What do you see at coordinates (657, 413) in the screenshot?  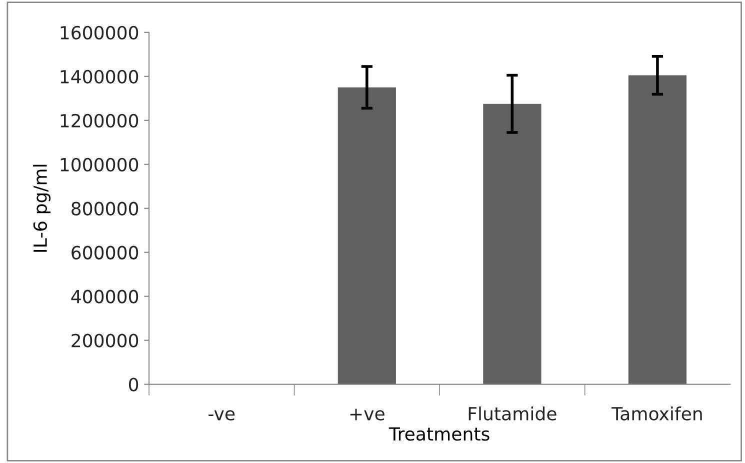 I see `x-tick-label: Tamoxifen` at bounding box center [657, 413].